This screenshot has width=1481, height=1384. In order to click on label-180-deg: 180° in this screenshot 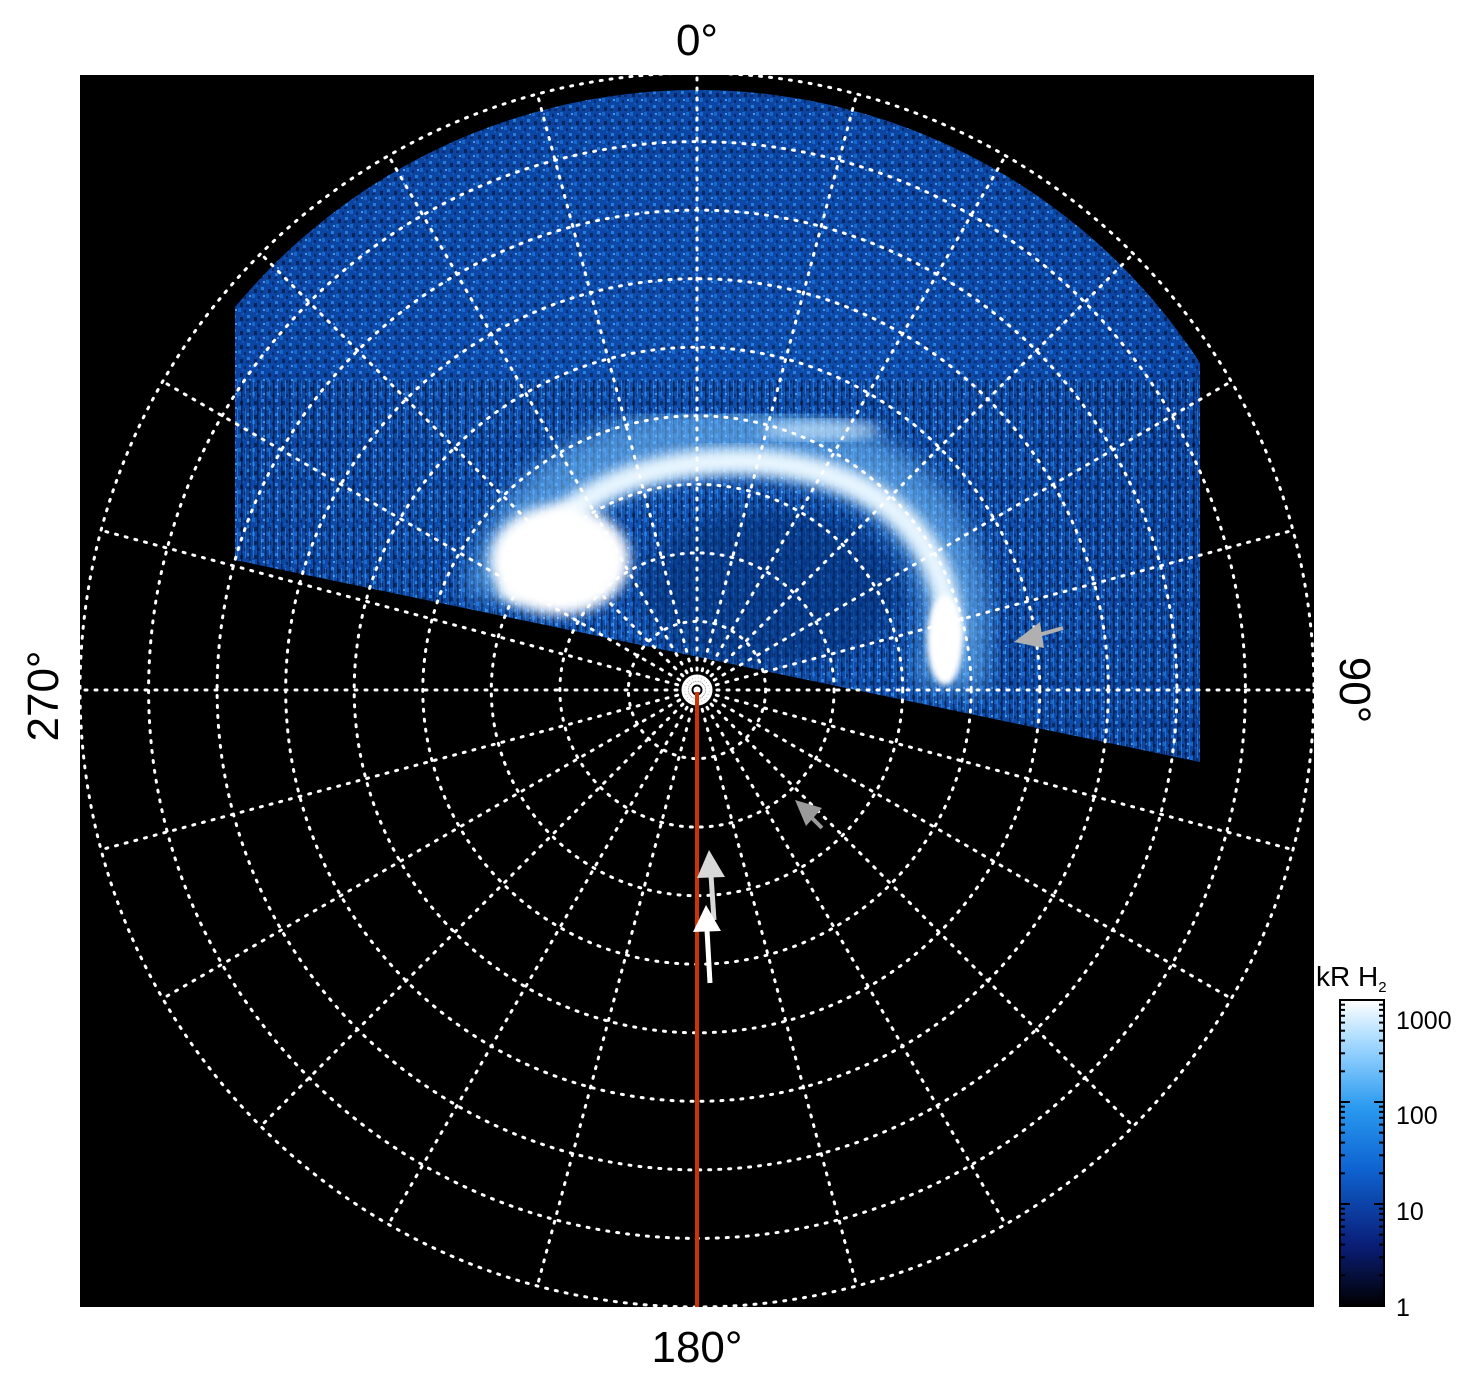, I will do `click(696, 1347)`.